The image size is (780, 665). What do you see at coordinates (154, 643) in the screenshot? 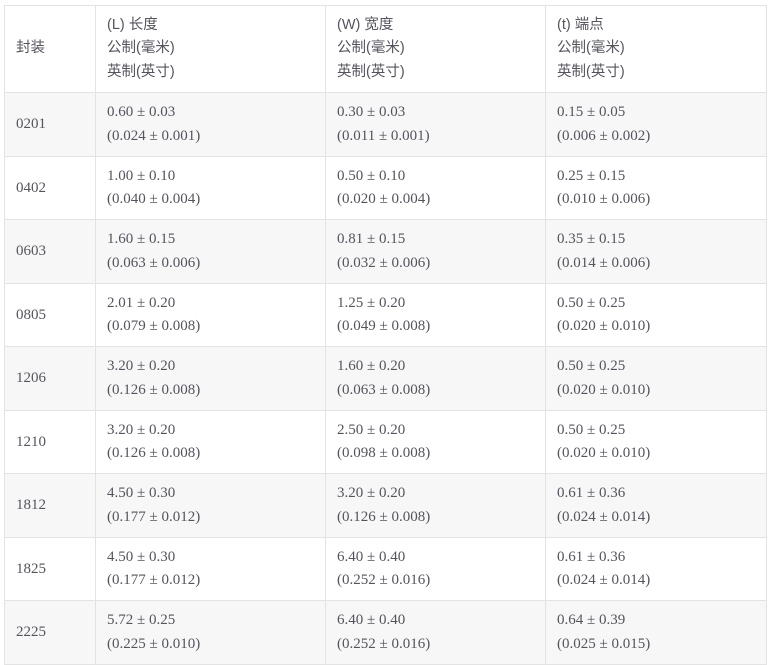
I see `cell-length-imperial: (0.225 ± 0.010)` at bounding box center [154, 643].